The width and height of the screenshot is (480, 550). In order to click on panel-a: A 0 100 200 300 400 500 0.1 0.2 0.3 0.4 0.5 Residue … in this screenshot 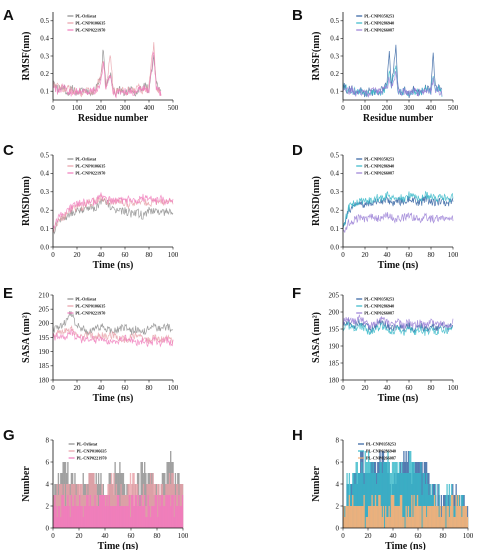, I will do `click(91, 65)`.